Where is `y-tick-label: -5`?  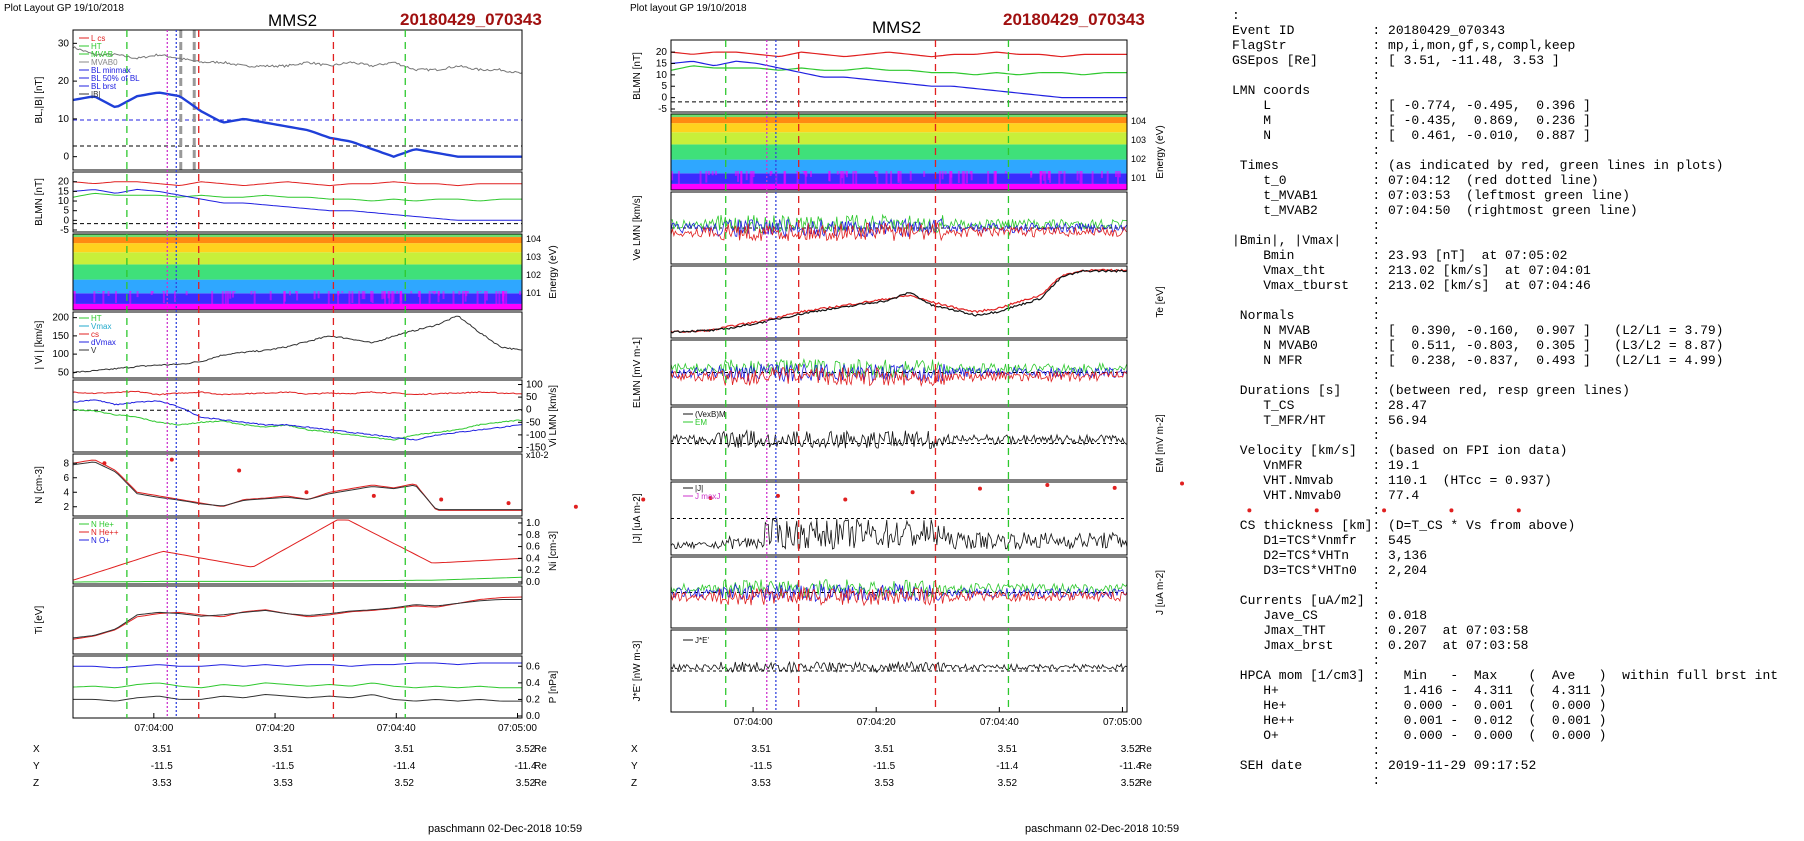 y-tick-label: -5 is located at coordinates (662, 109).